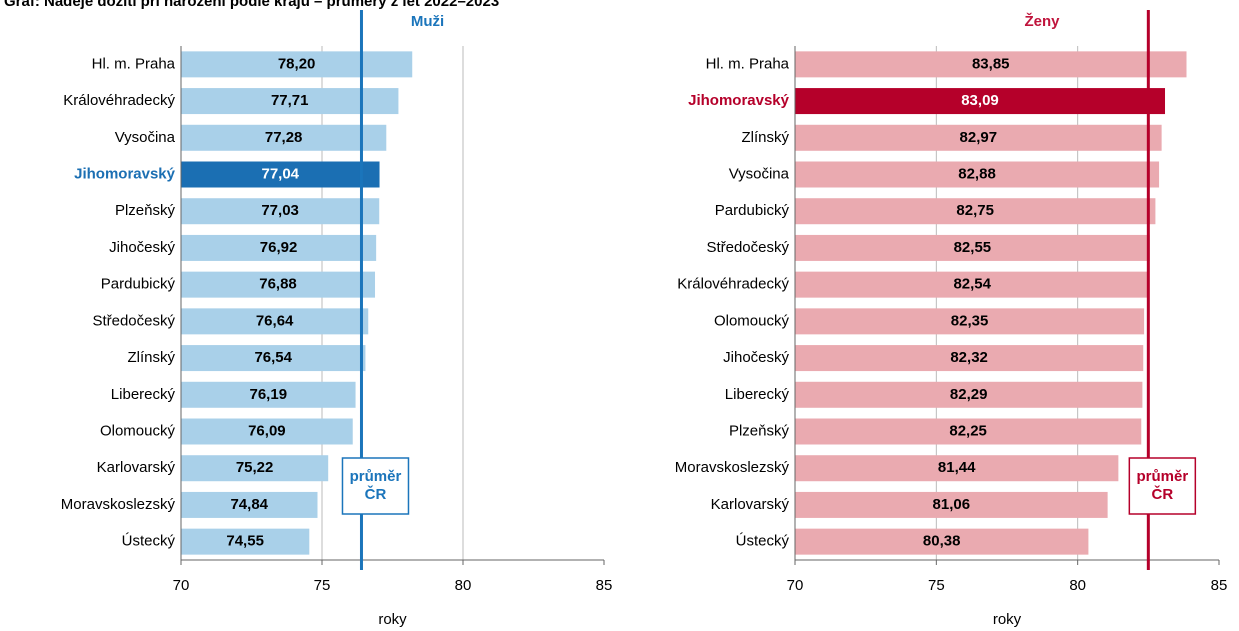 Image resolution: width=1239 pixels, height=631 pixels. I want to click on value-label: 81,44, so click(957, 467).